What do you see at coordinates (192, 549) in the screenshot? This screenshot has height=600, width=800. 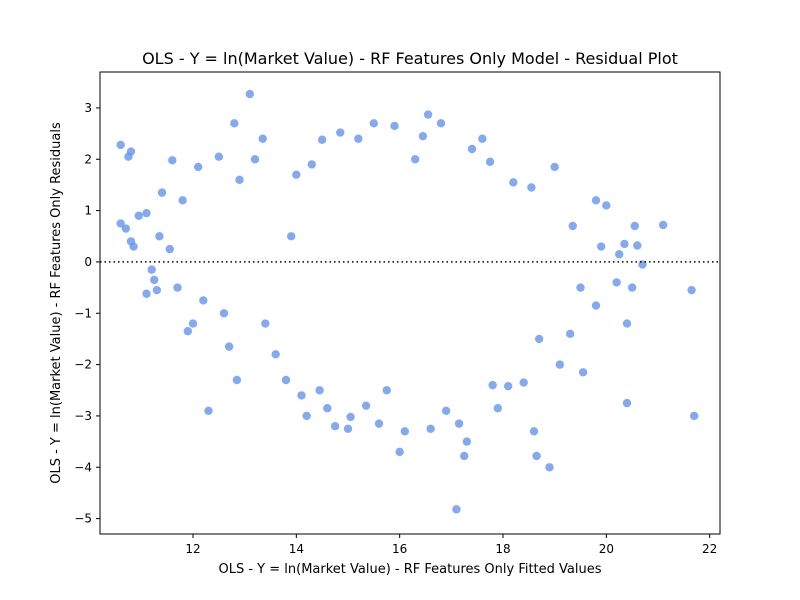 I see `x-tick-label: 12` at bounding box center [192, 549].